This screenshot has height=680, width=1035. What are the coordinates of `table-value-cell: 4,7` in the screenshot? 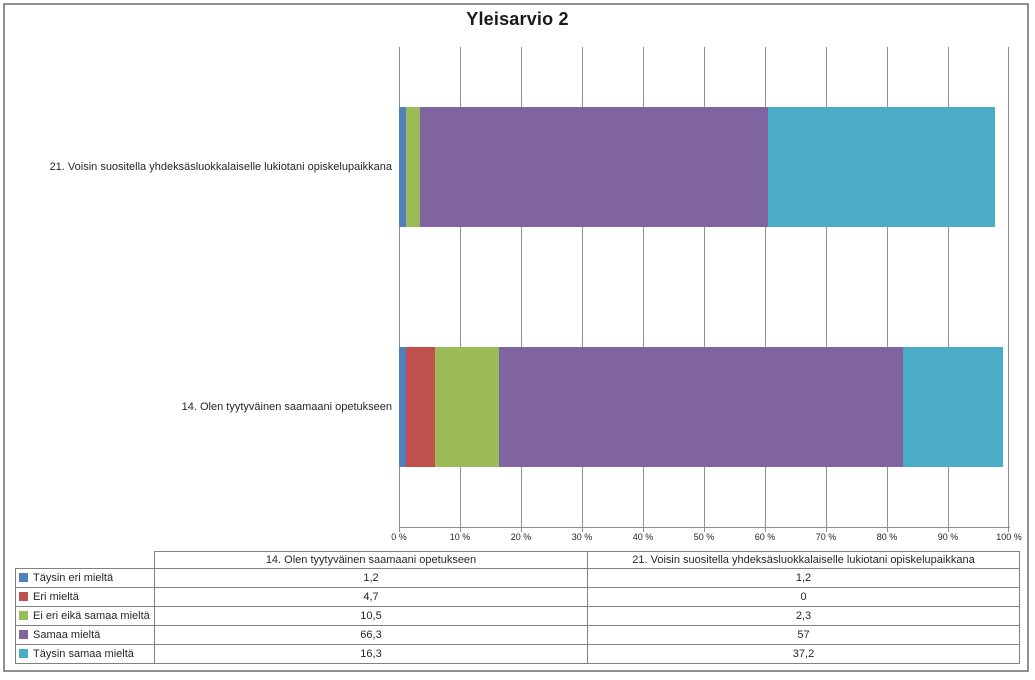 It's located at (371, 597).